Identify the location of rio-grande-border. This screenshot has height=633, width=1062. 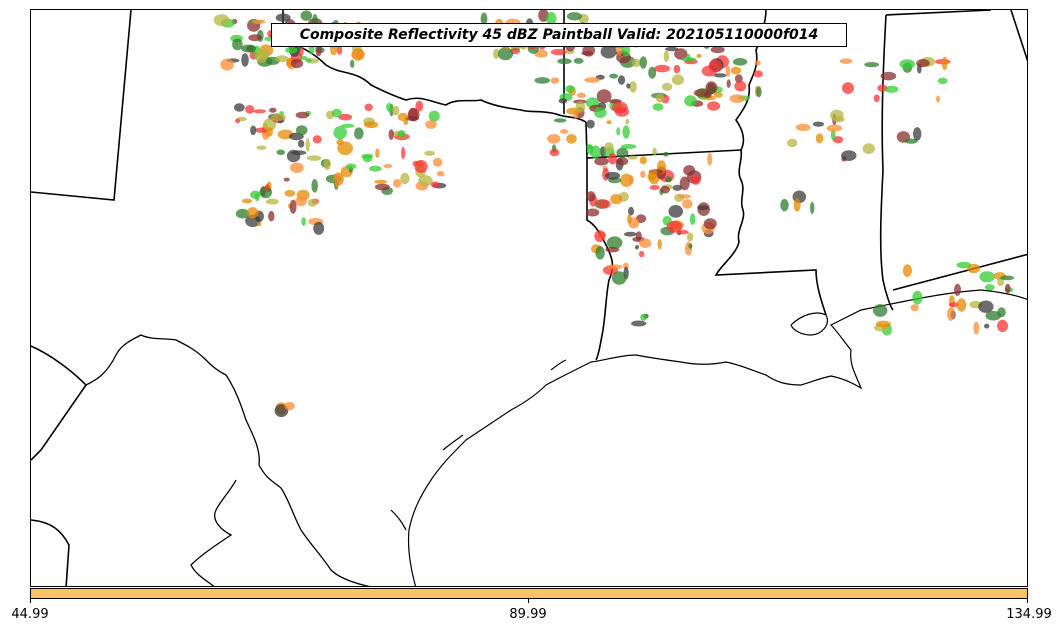
(227, 460).